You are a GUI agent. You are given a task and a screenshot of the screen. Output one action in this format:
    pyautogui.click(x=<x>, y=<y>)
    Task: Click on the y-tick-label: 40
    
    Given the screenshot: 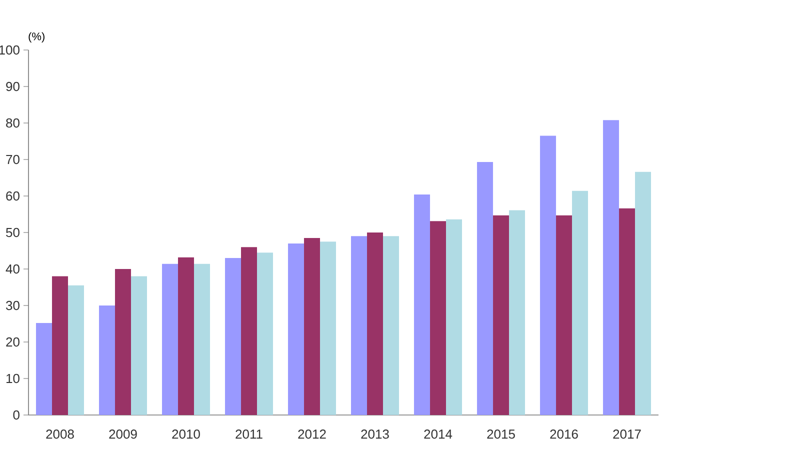 What is the action you would take?
    pyautogui.click(x=13, y=269)
    